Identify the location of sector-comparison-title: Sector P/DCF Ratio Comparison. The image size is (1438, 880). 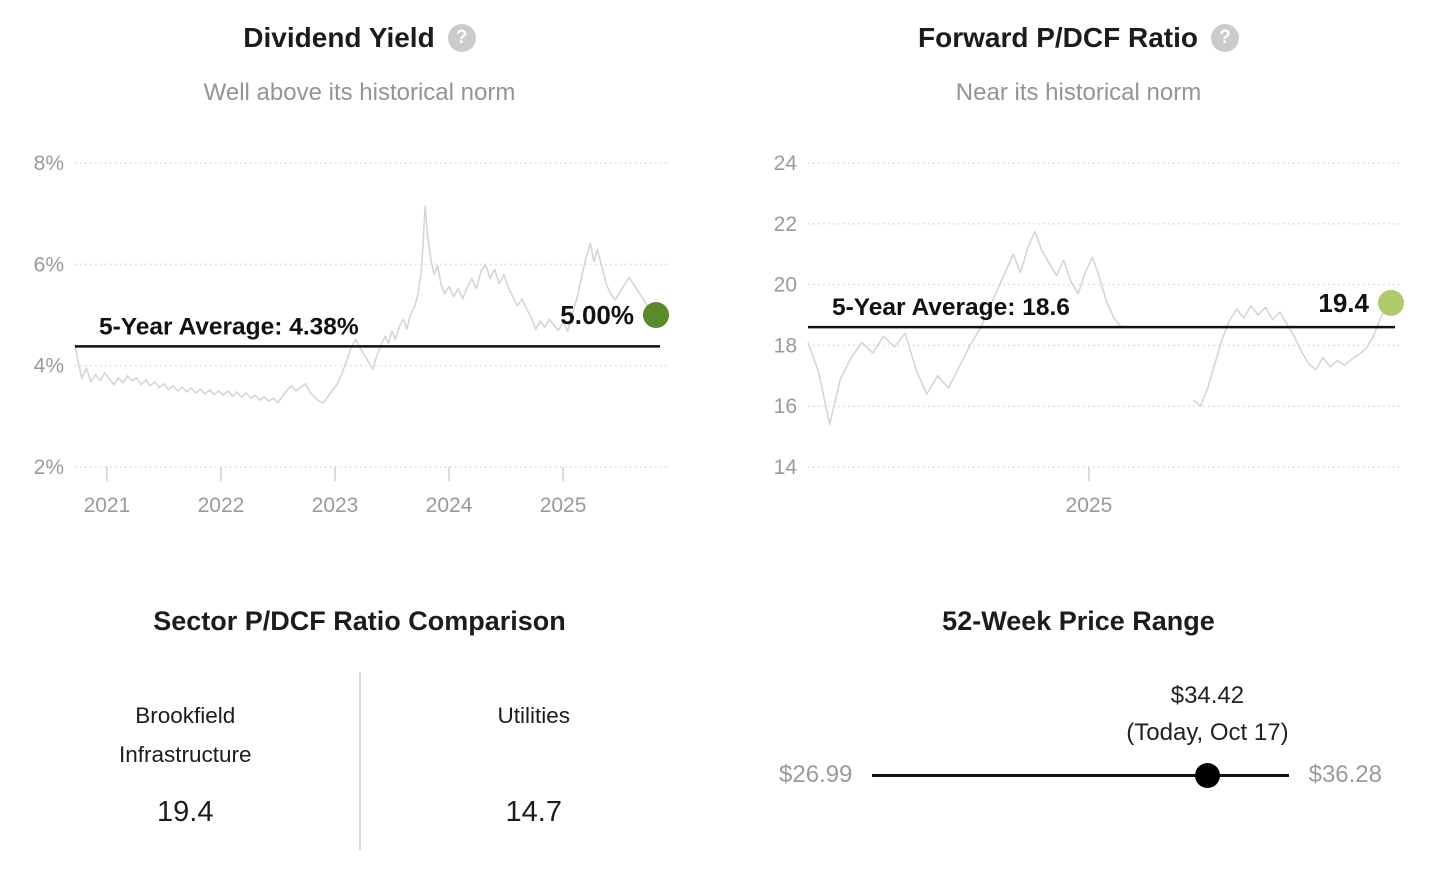
(359, 621).